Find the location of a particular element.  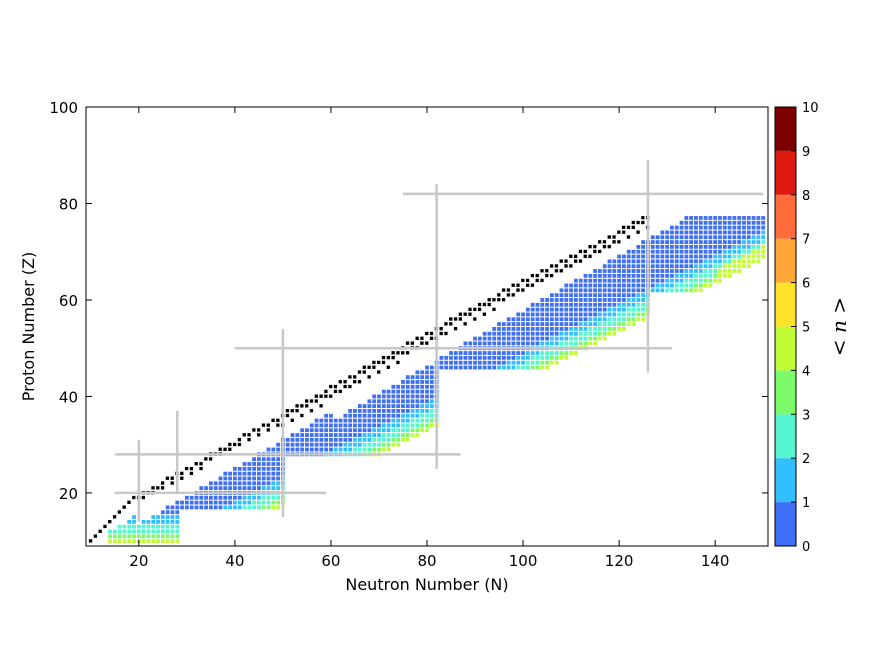

colorbar-band is located at coordinates (785, 348).